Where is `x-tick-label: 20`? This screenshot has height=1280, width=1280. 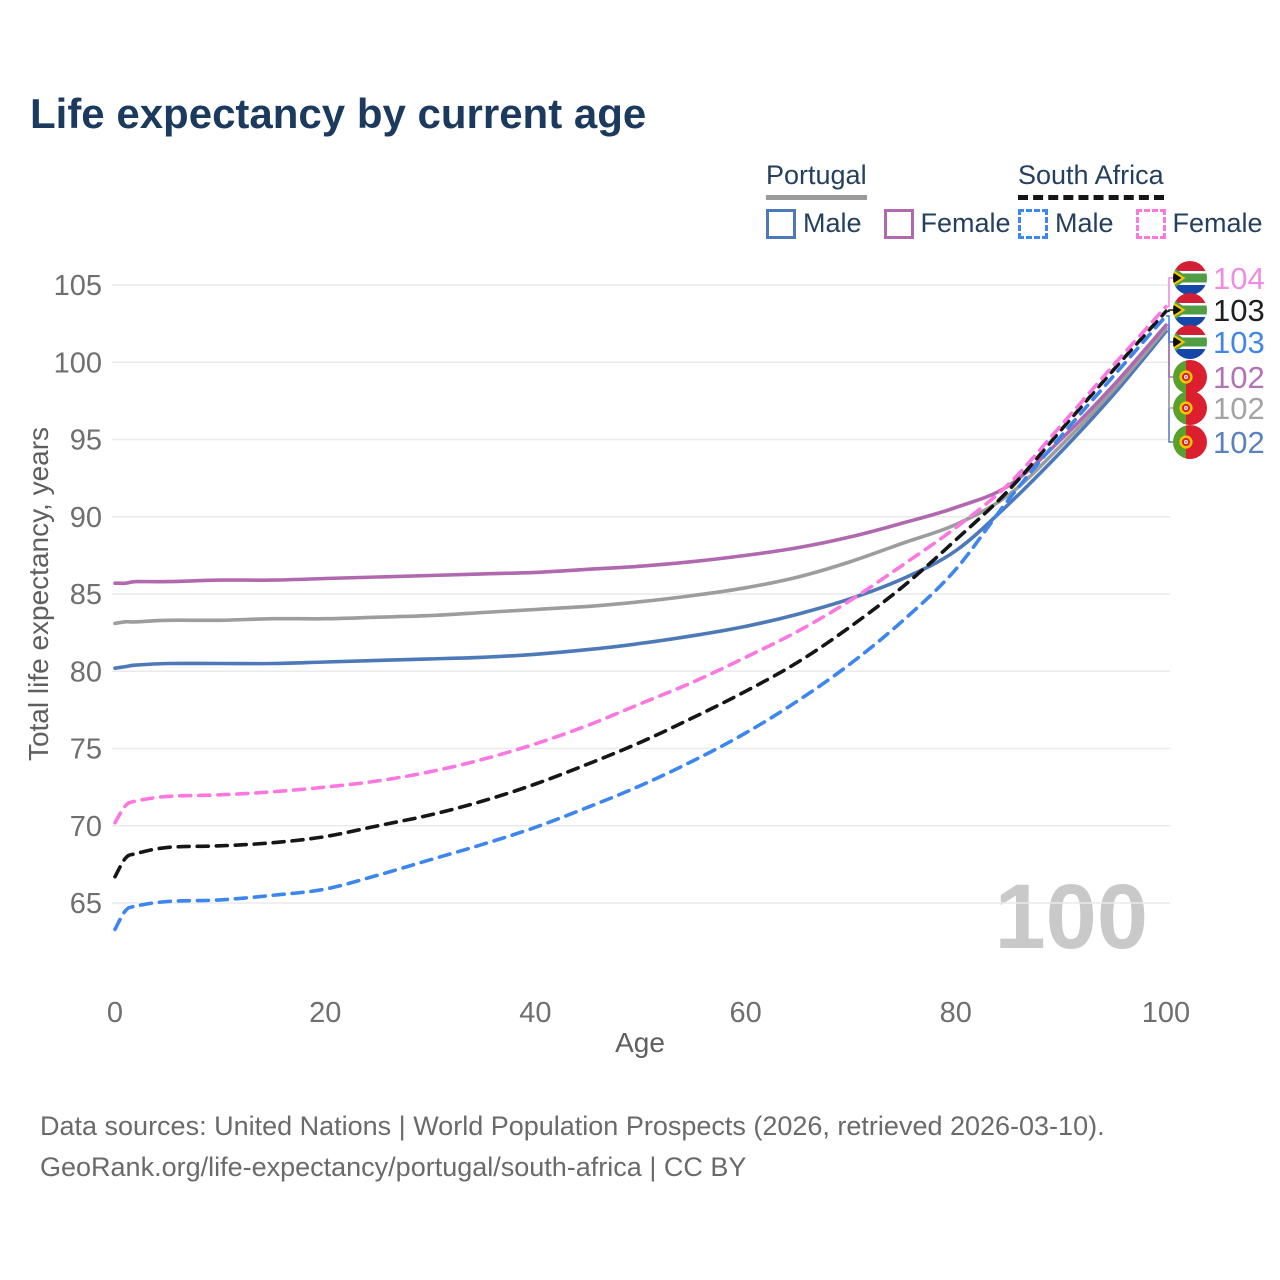
x-tick-label: 20 is located at coordinates (325, 1013).